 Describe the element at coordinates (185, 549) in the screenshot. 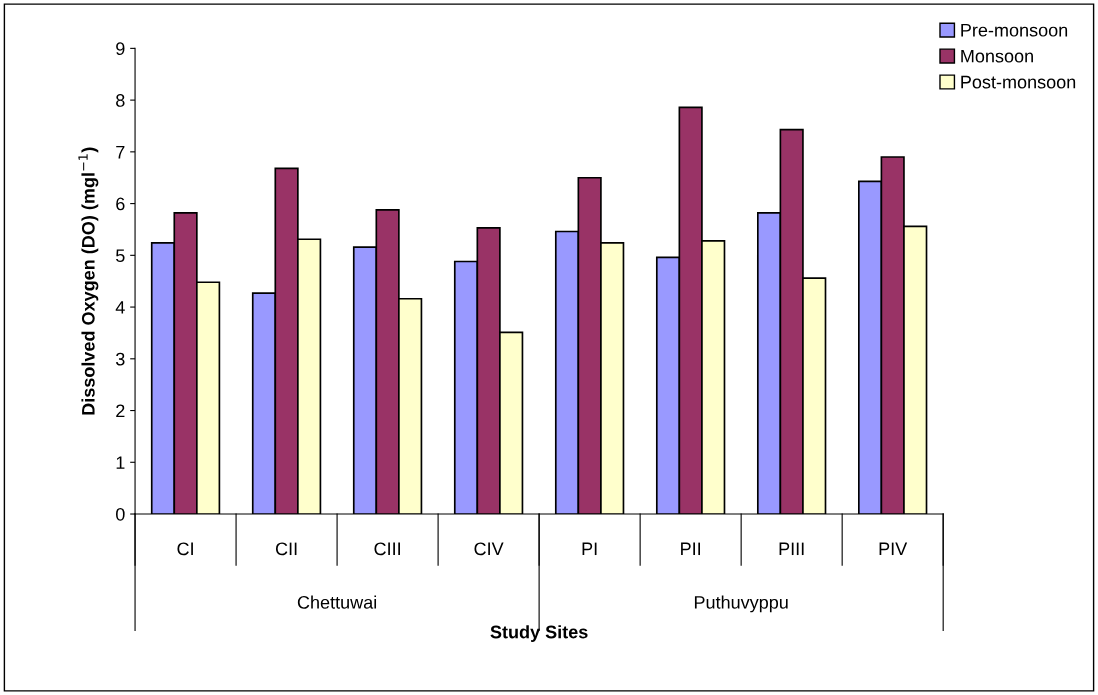

I see `x-tick-label: CI` at that location.